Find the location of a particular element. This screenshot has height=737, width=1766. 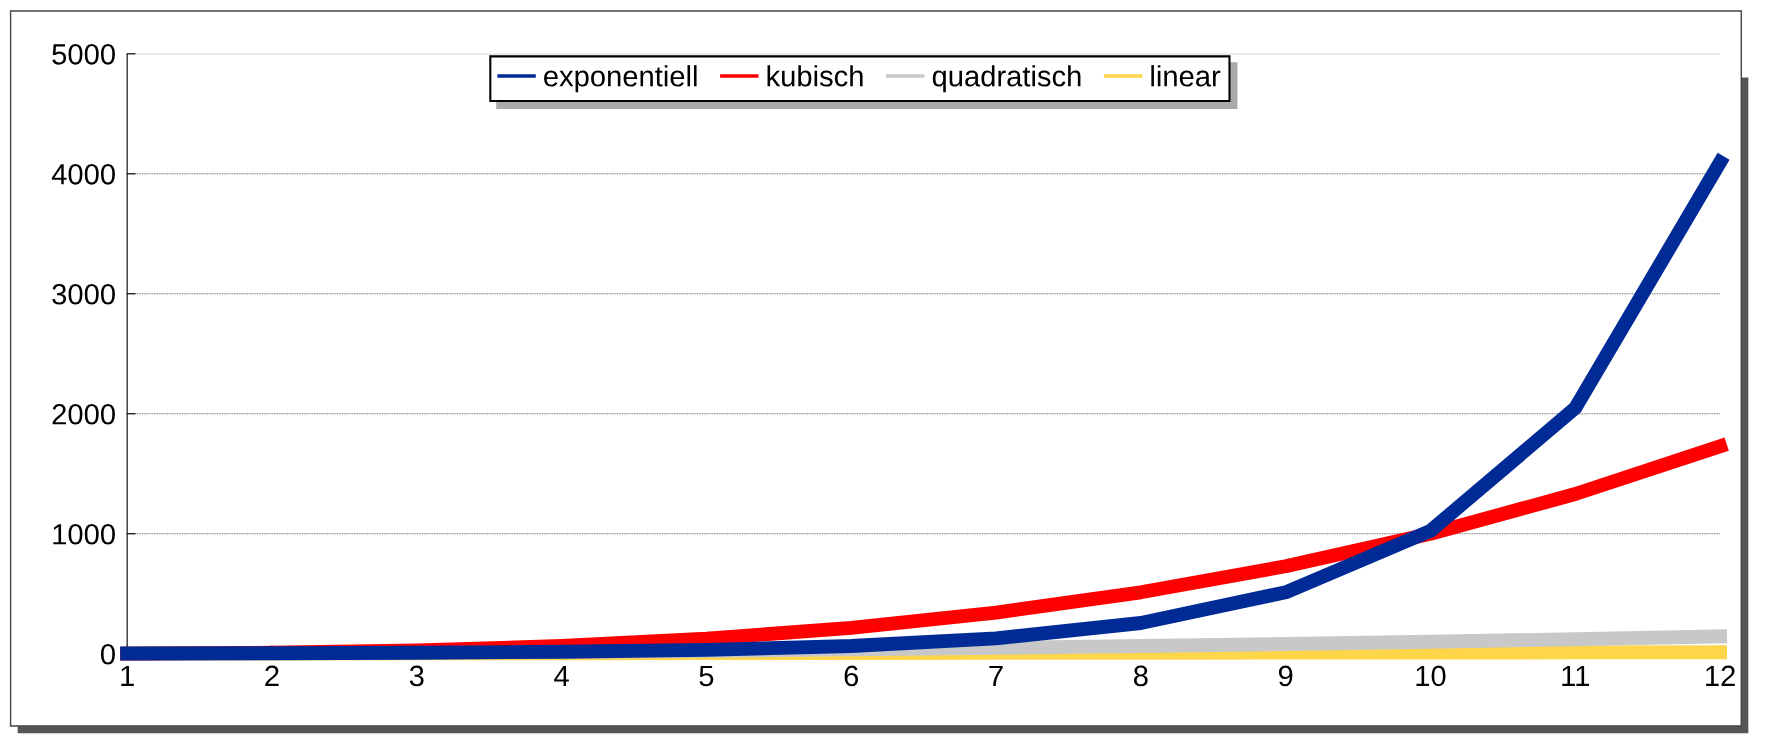

x-tick-label: 6 is located at coordinates (851, 676).